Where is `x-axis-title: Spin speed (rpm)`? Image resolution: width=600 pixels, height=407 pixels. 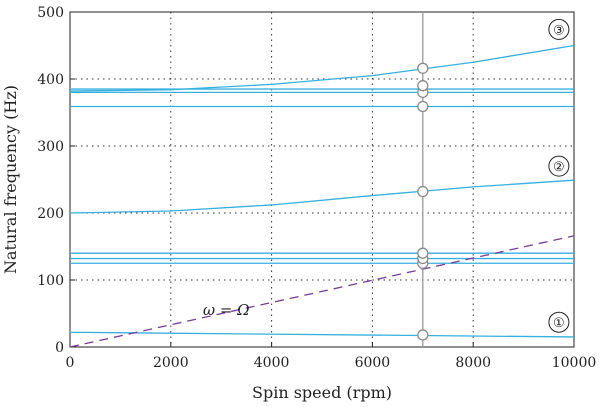 x-axis-title: Spin speed (rpm) is located at coordinates (322, 392).